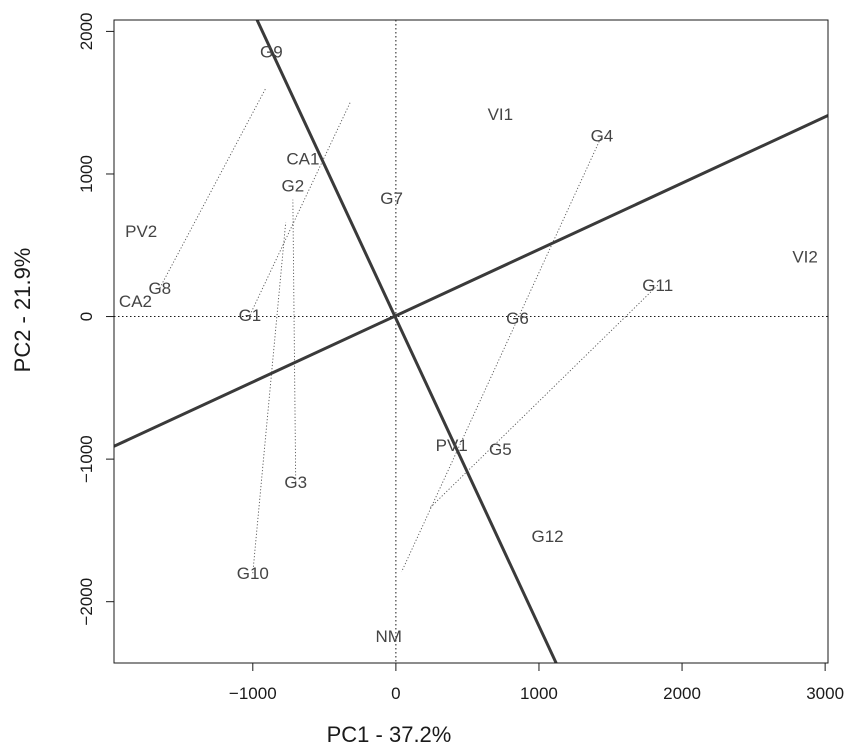  Describe the element at coordinates (501, 114) in the screenshot. I see `environment-label-vi1: VI1` at that location.